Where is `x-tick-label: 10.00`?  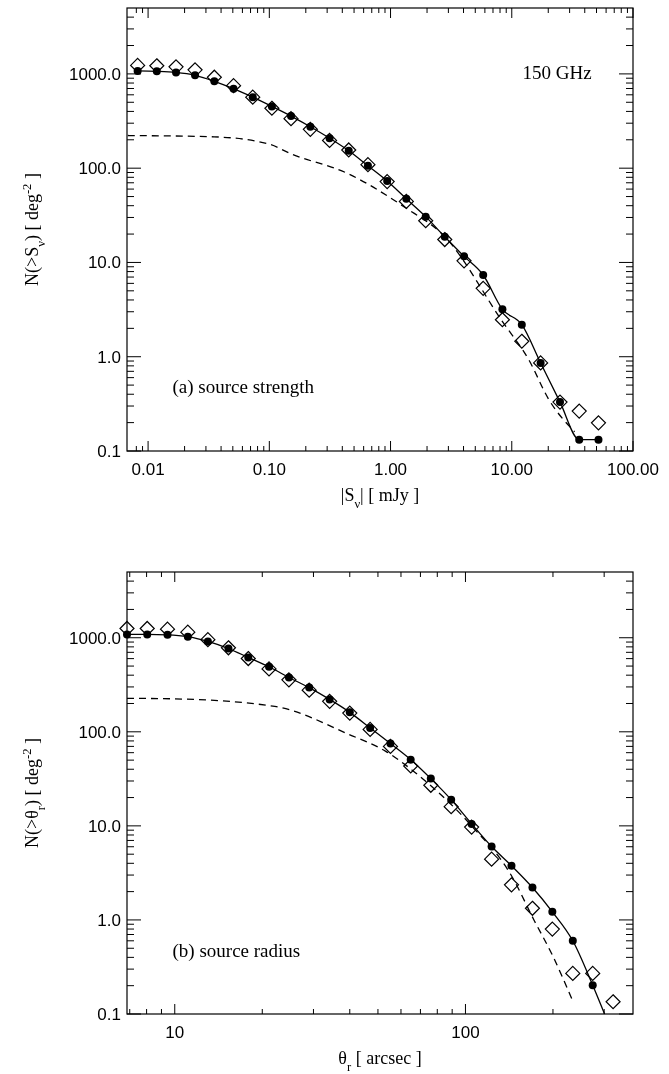
x-tick-label: 10.00 is located at coordinates (512, 469).